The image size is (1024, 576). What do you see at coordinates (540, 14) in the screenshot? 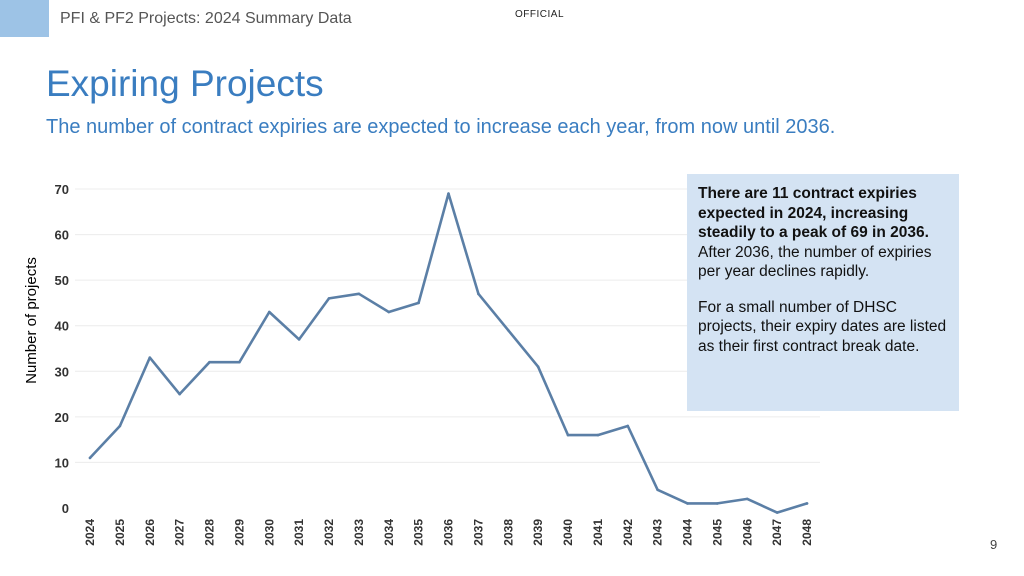
I see `classification-label: OFFICIAL` at bounding box center [540, 14].